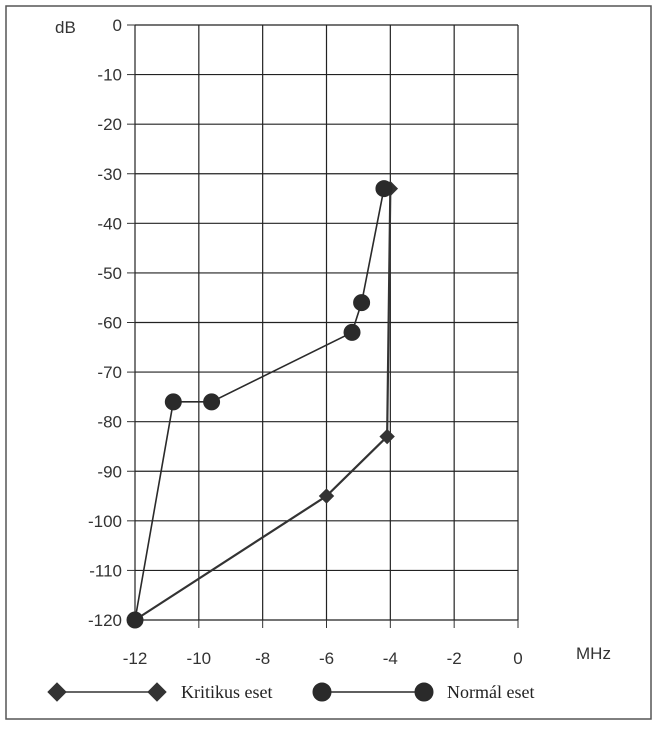 This screenshot has width=657, height=730. I want to click on x-tick-label: -6, so click(326, 658).